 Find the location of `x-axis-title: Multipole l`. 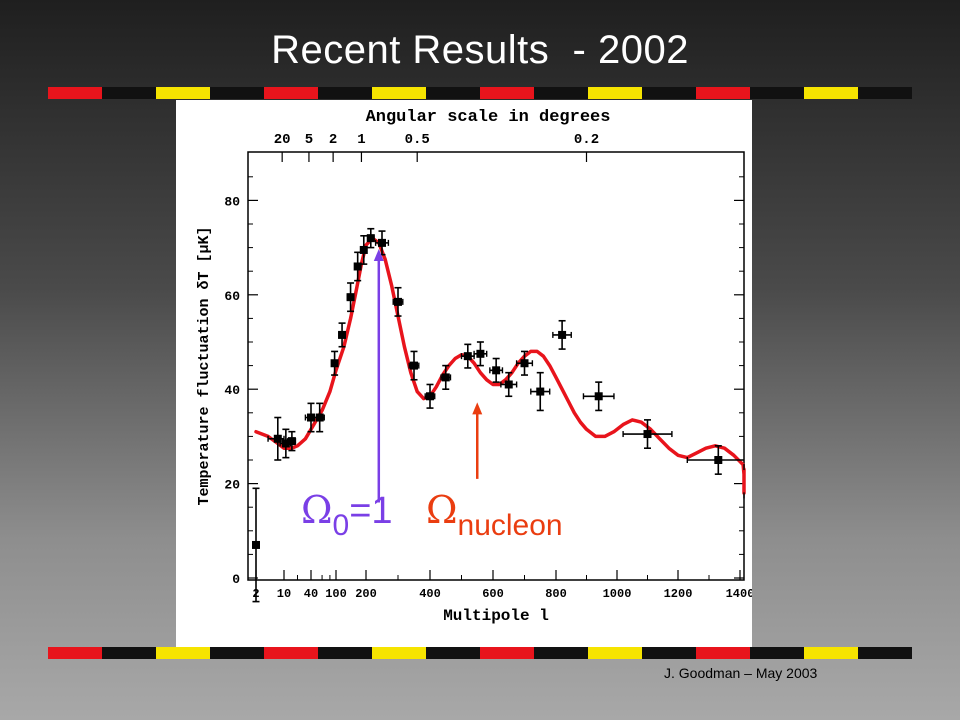

x-axis-title: Multipole l is located at coordinates (496, 616).